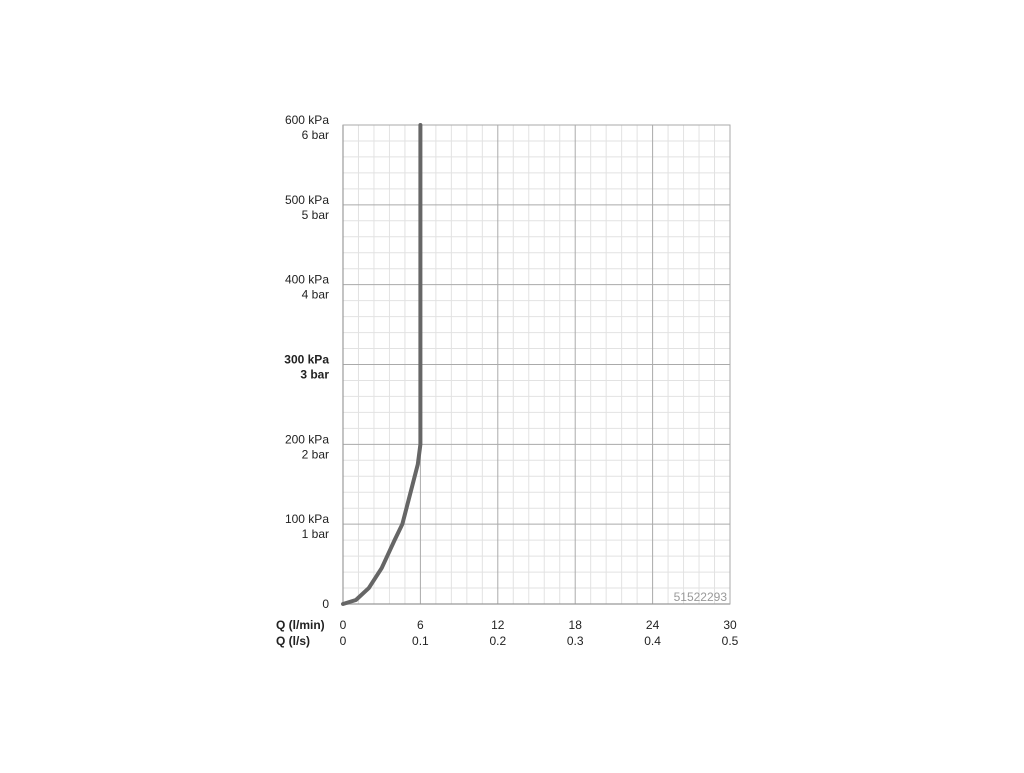 The image size is (1024, 773). What do you see at coordinates (498, 625) in the screenshot?
I see `x-tick-label: 12` at bounding box center [498, 625].